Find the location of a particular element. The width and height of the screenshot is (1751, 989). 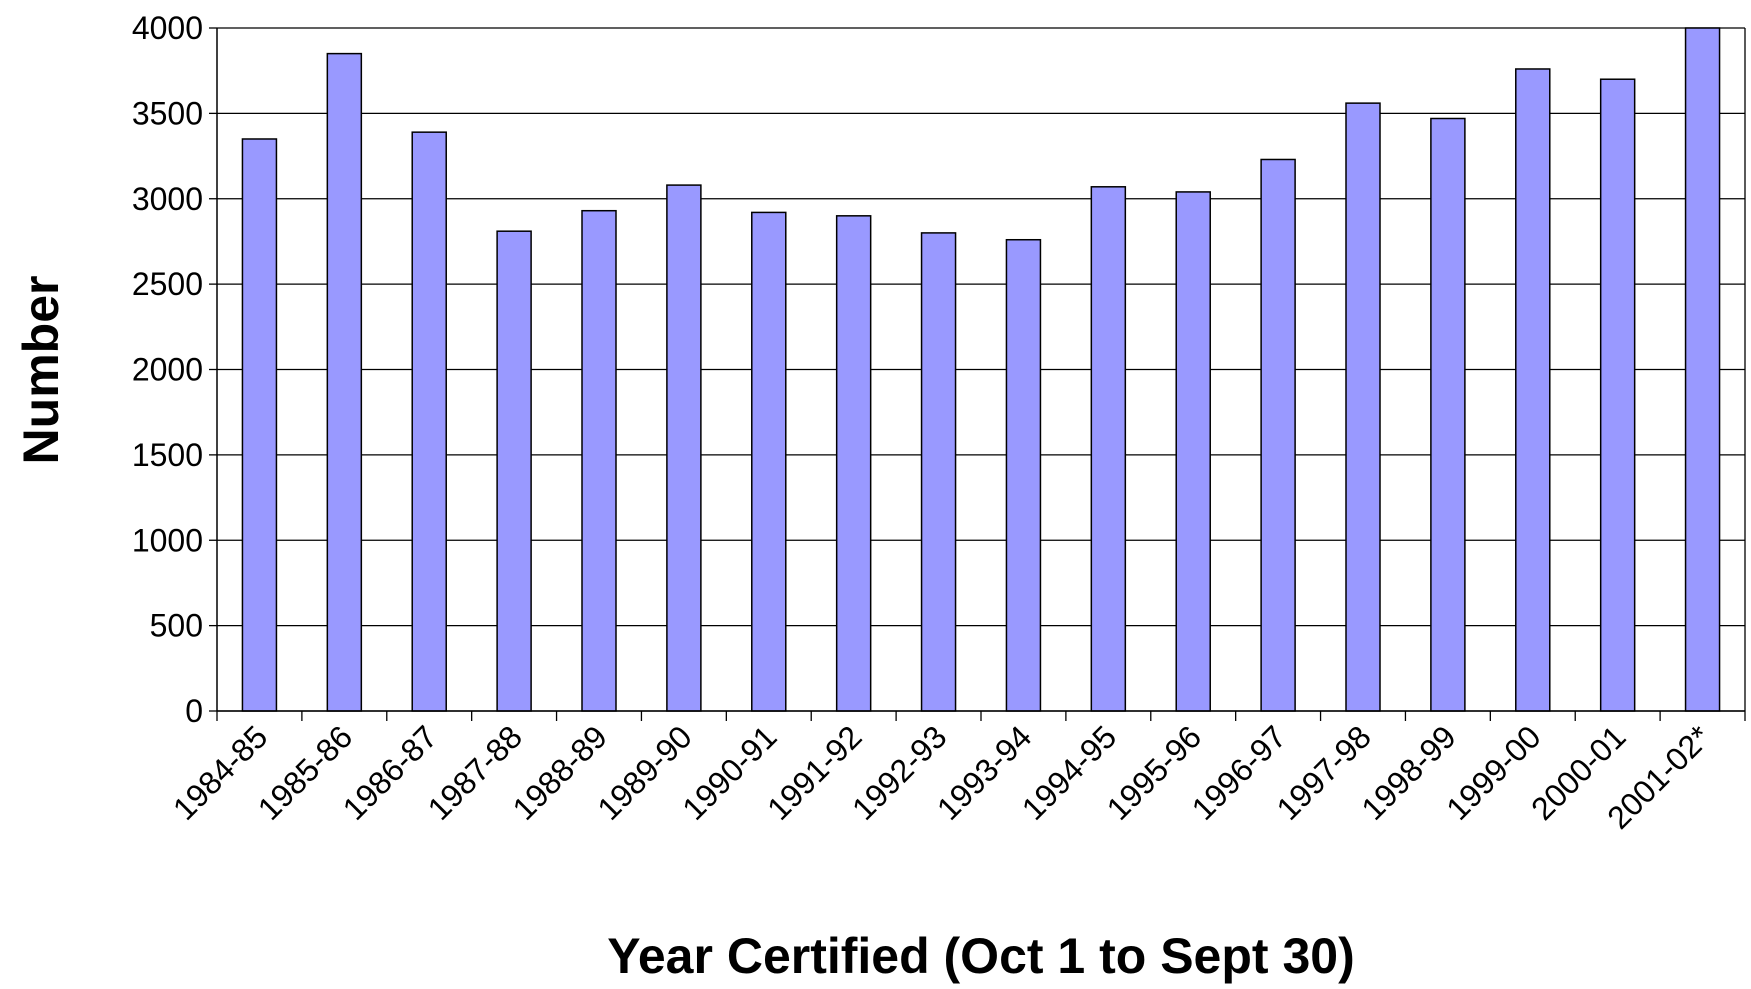

x-axis-title: Year Certified (Oct 1 to Sept 30) is located at coordinates (980, 956).